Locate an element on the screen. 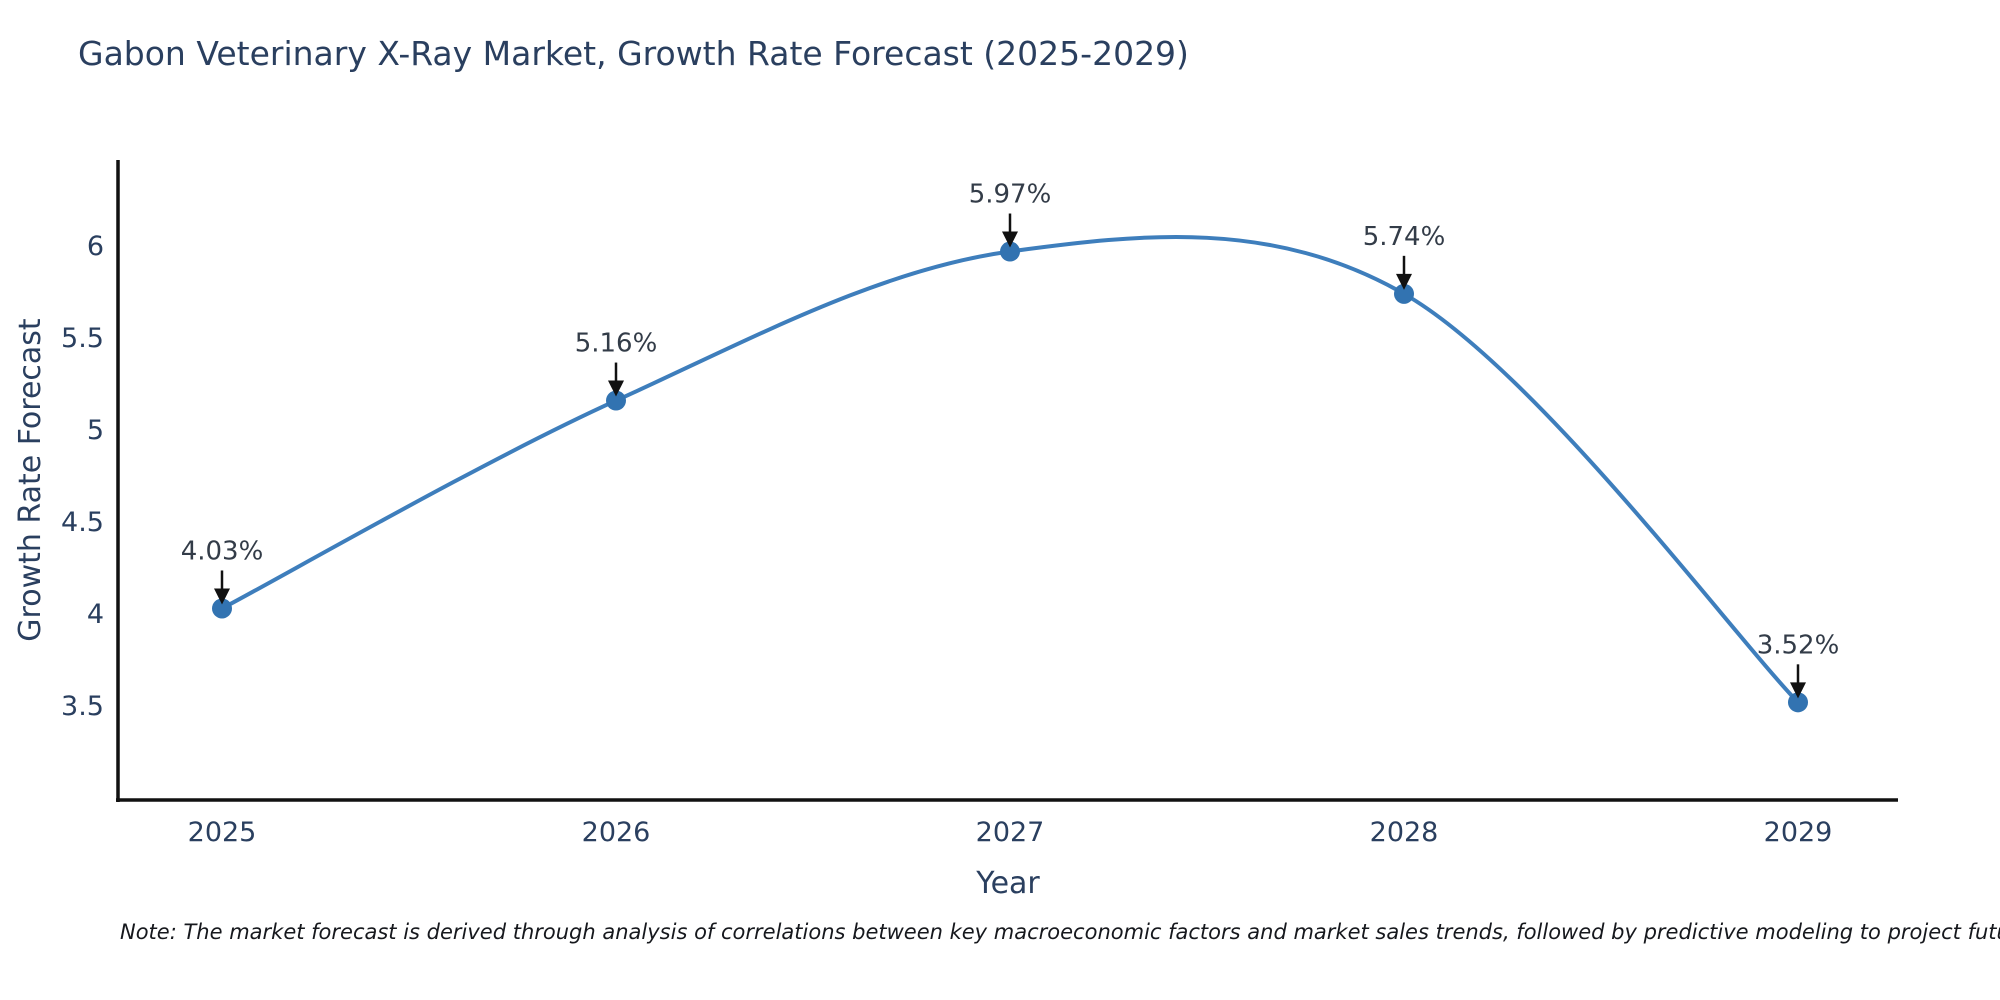 The image size is (2000, 1000). x-tick-label: 2025 is located at coordinates (222, 832).